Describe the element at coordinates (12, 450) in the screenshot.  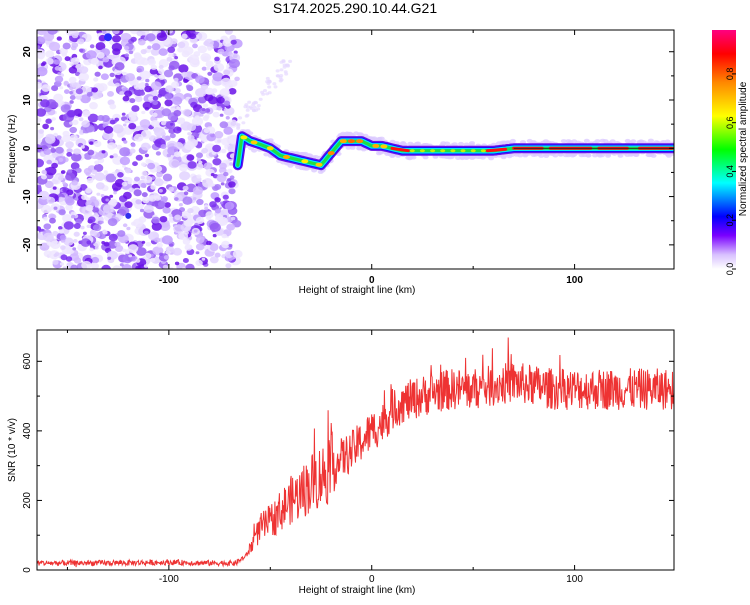
I see `bottom-y-axis-label: SNR (10 * v/v)` at that location.